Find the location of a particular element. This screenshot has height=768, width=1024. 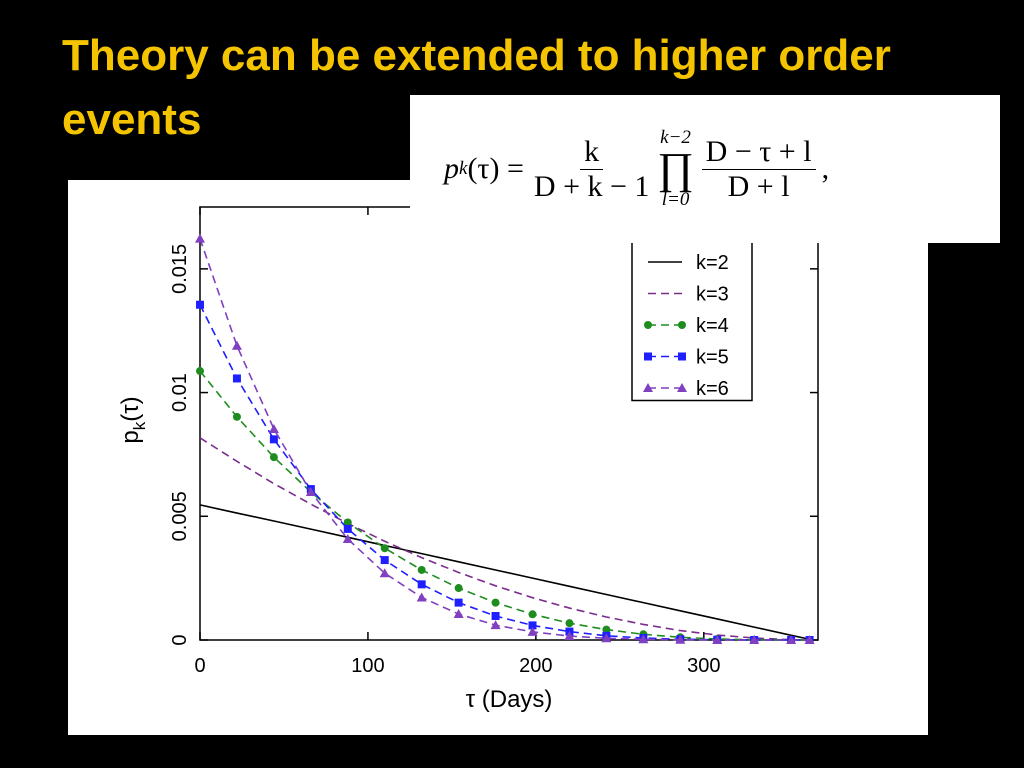

y-label-base: p is located at coordinates (130, 436).